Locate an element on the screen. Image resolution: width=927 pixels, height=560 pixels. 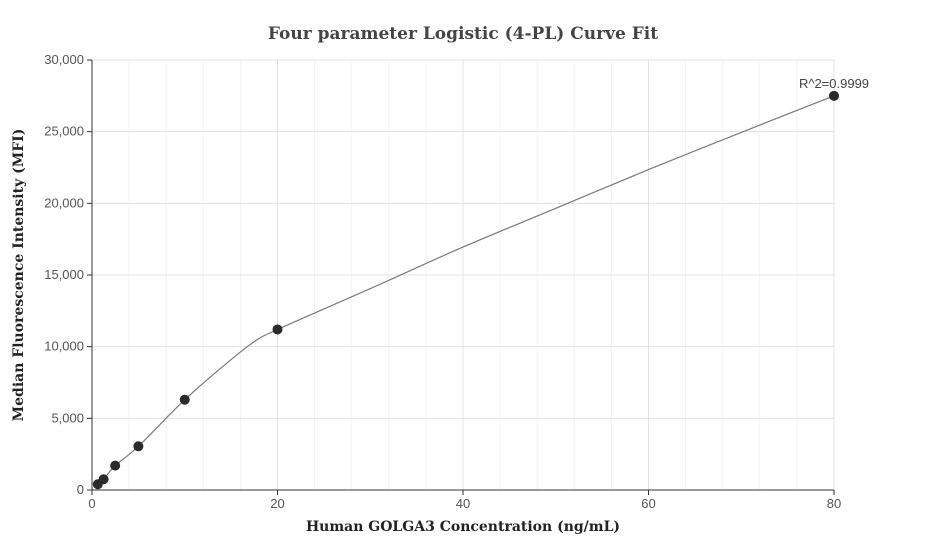
x-tick-label: 20 is located at coordinates (277, 503).